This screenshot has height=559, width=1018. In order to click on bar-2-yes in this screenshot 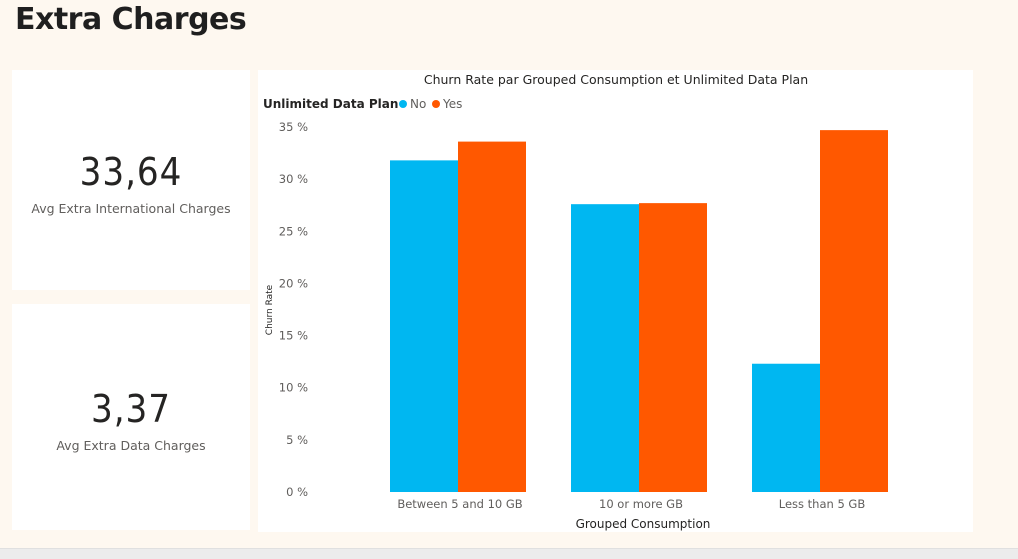, I will do `click(673, 347)`.